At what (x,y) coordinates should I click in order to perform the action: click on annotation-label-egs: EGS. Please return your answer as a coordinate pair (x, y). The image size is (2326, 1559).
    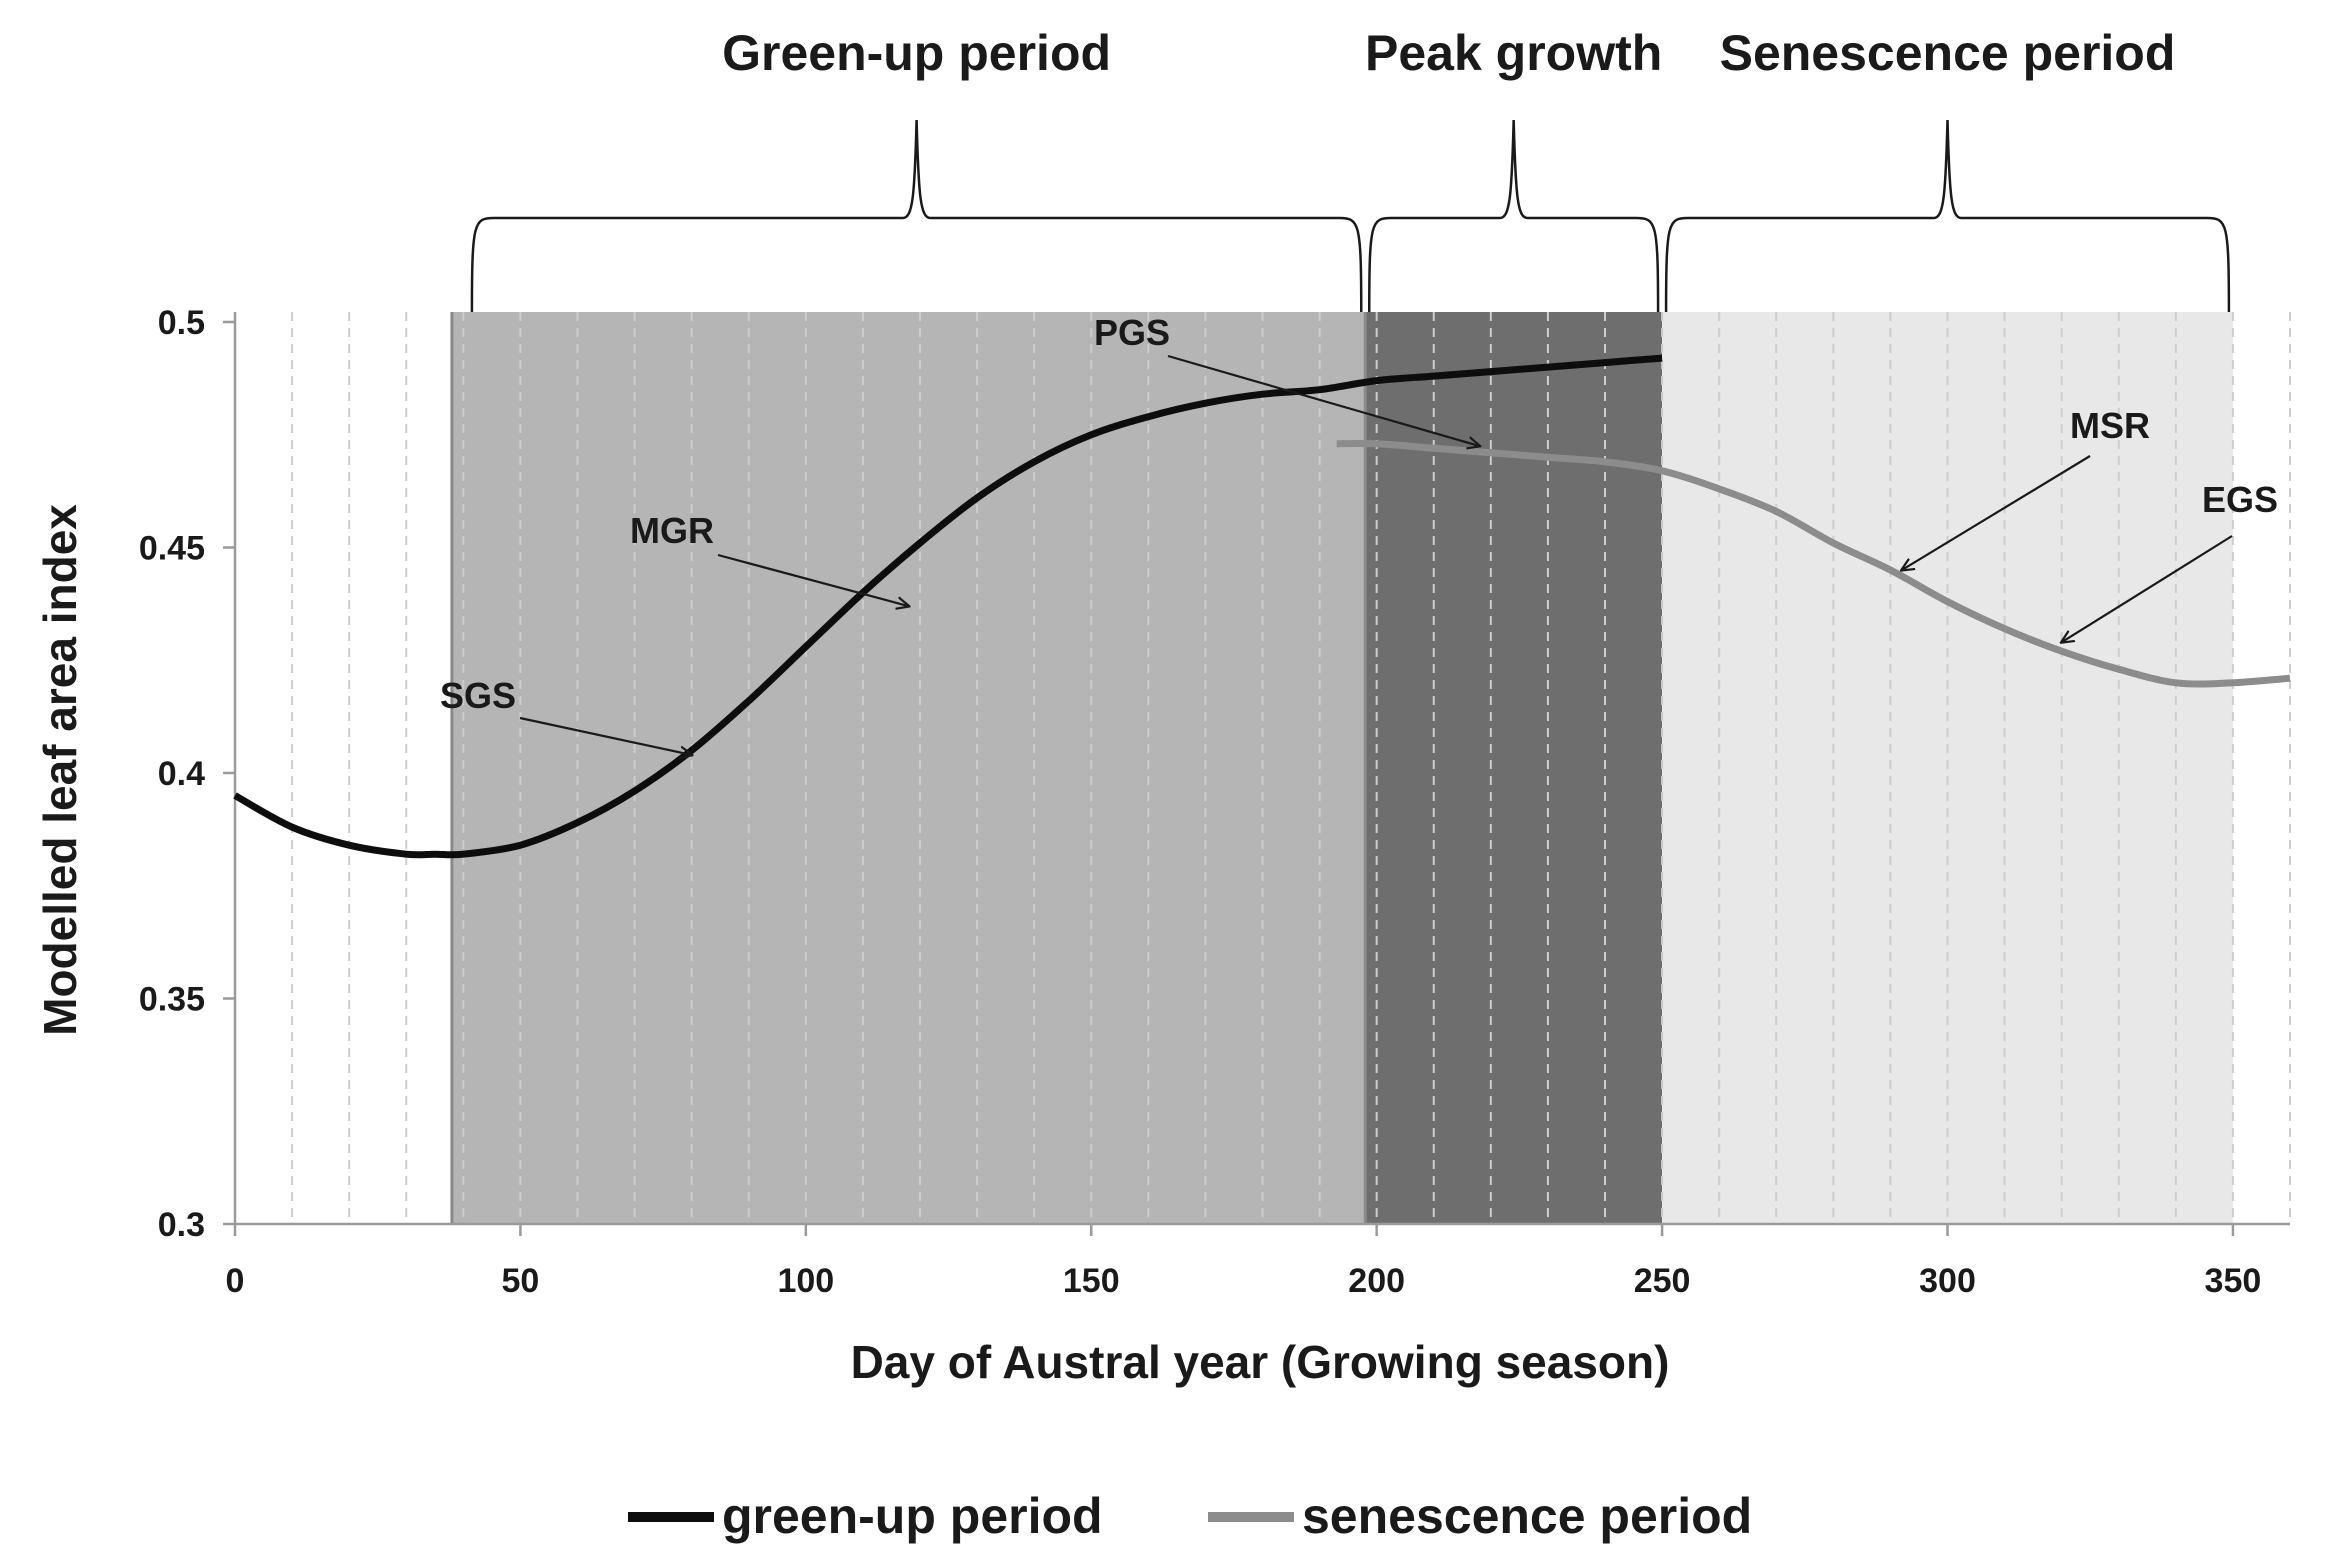
    Looking at the image, I should click on (2240, 499).